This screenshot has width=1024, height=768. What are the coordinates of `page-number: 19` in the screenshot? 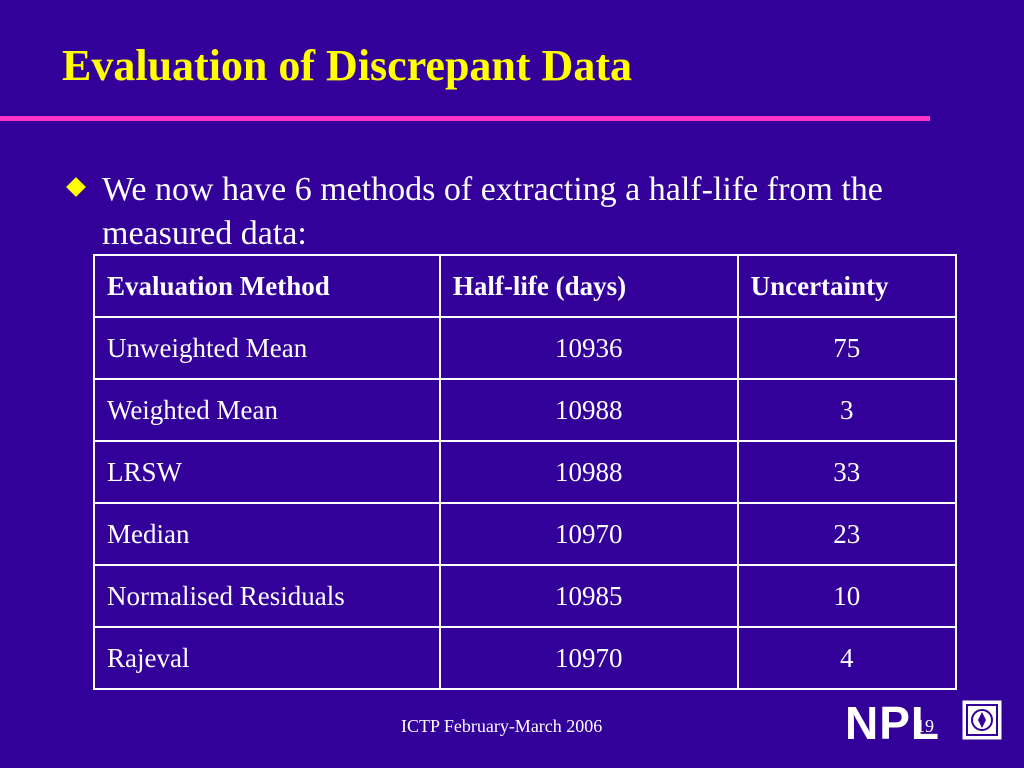 It's located at (925, 726).